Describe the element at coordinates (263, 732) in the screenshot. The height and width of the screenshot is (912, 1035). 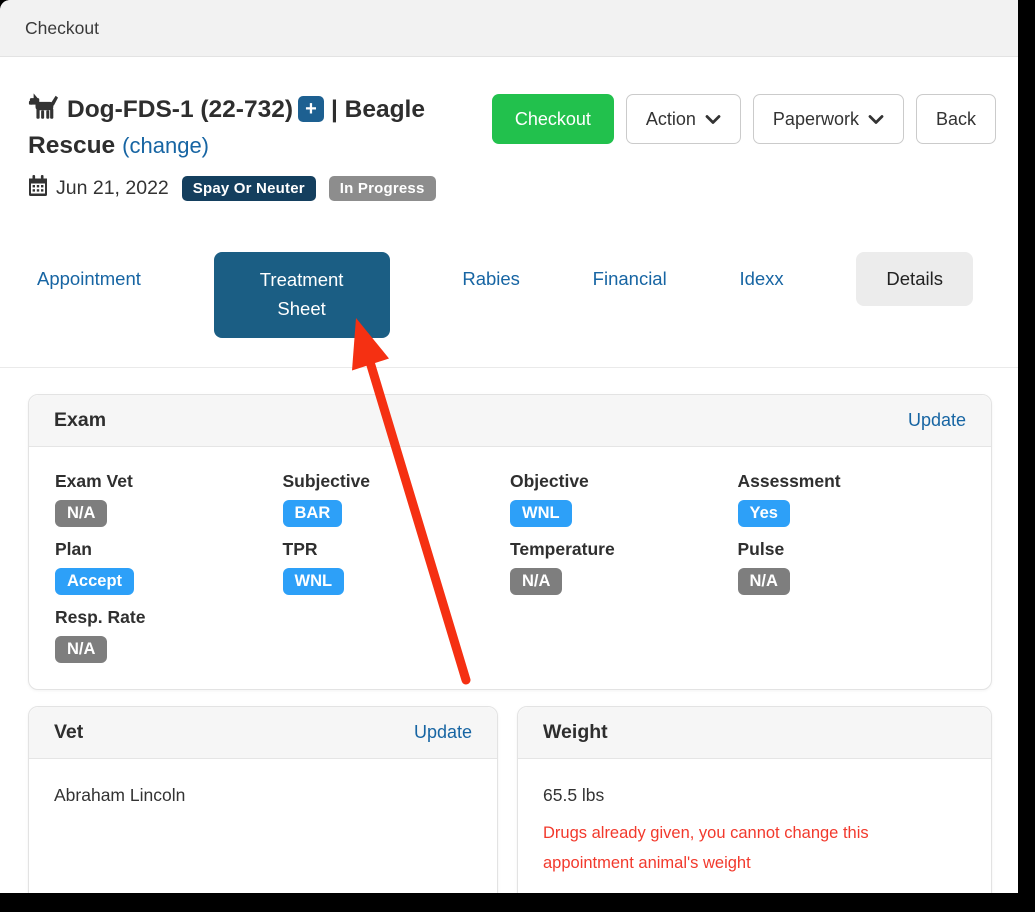
I see `vet-card-header: Vet Update` at that location.